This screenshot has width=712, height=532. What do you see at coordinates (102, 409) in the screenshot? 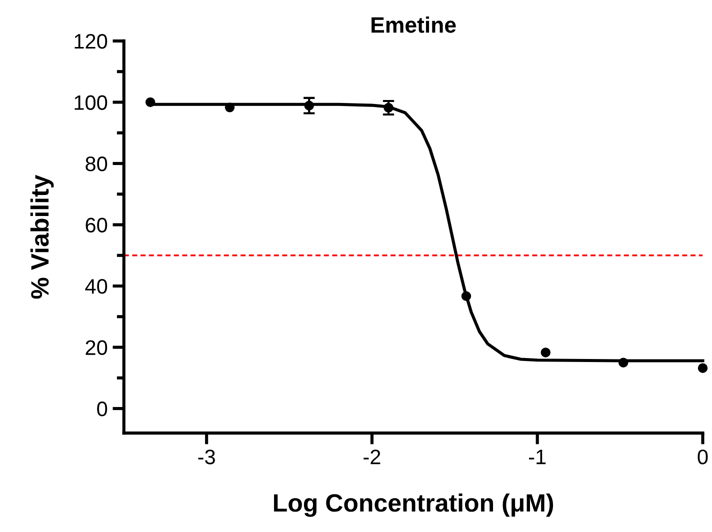
I see `y-tick-label: 0` at bounding box center [102, 409].